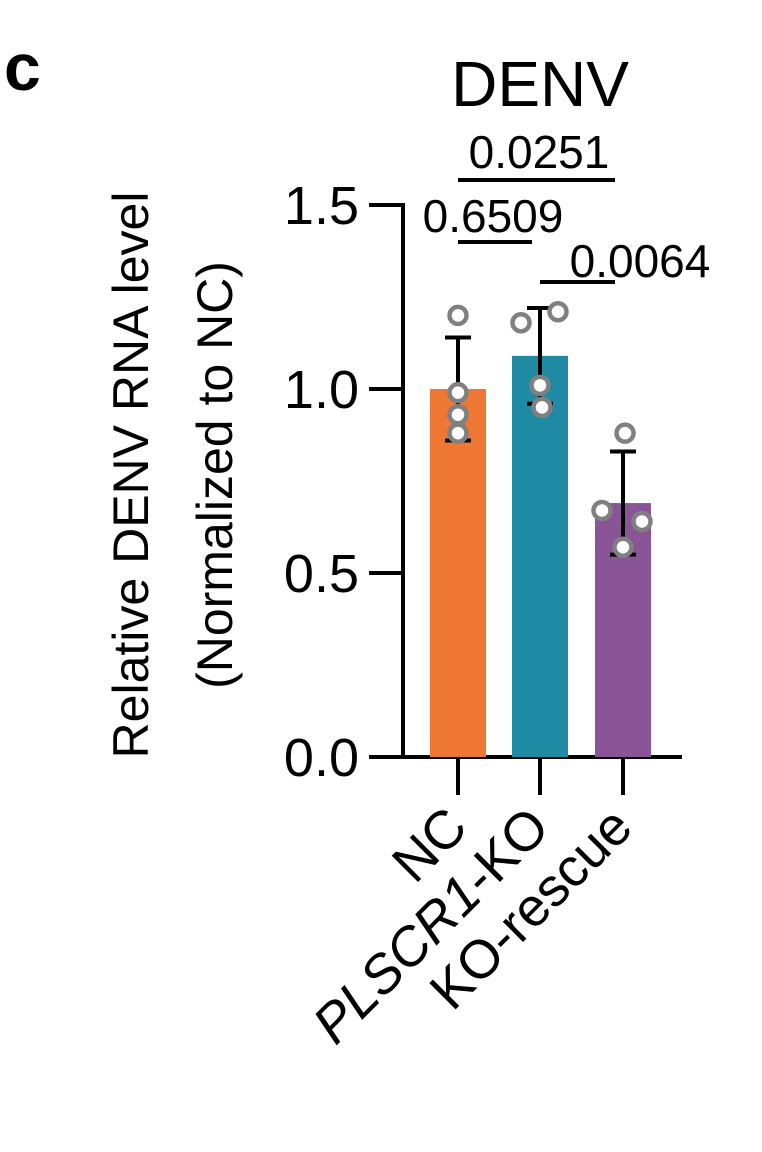 The height and width of the screenshot is (1152, 762). I want to click on y-axis-label-line2: (Normalized to NC), so click(215, 475).